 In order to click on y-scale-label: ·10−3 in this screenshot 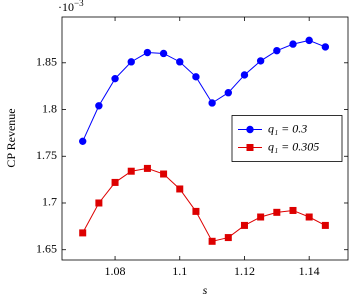, I will do `click(71, 7)`.